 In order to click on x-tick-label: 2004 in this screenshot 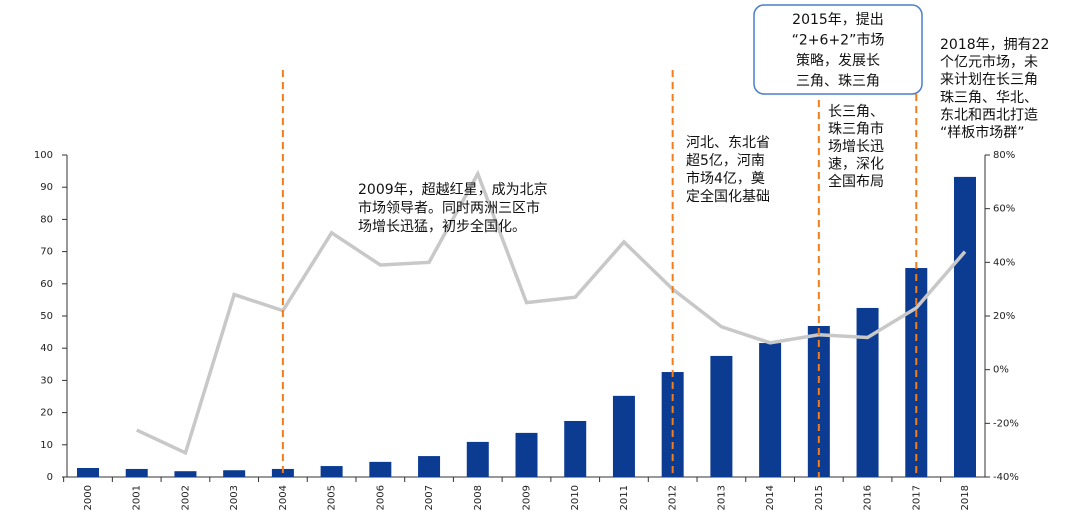, I will do `click(283, 497)`.